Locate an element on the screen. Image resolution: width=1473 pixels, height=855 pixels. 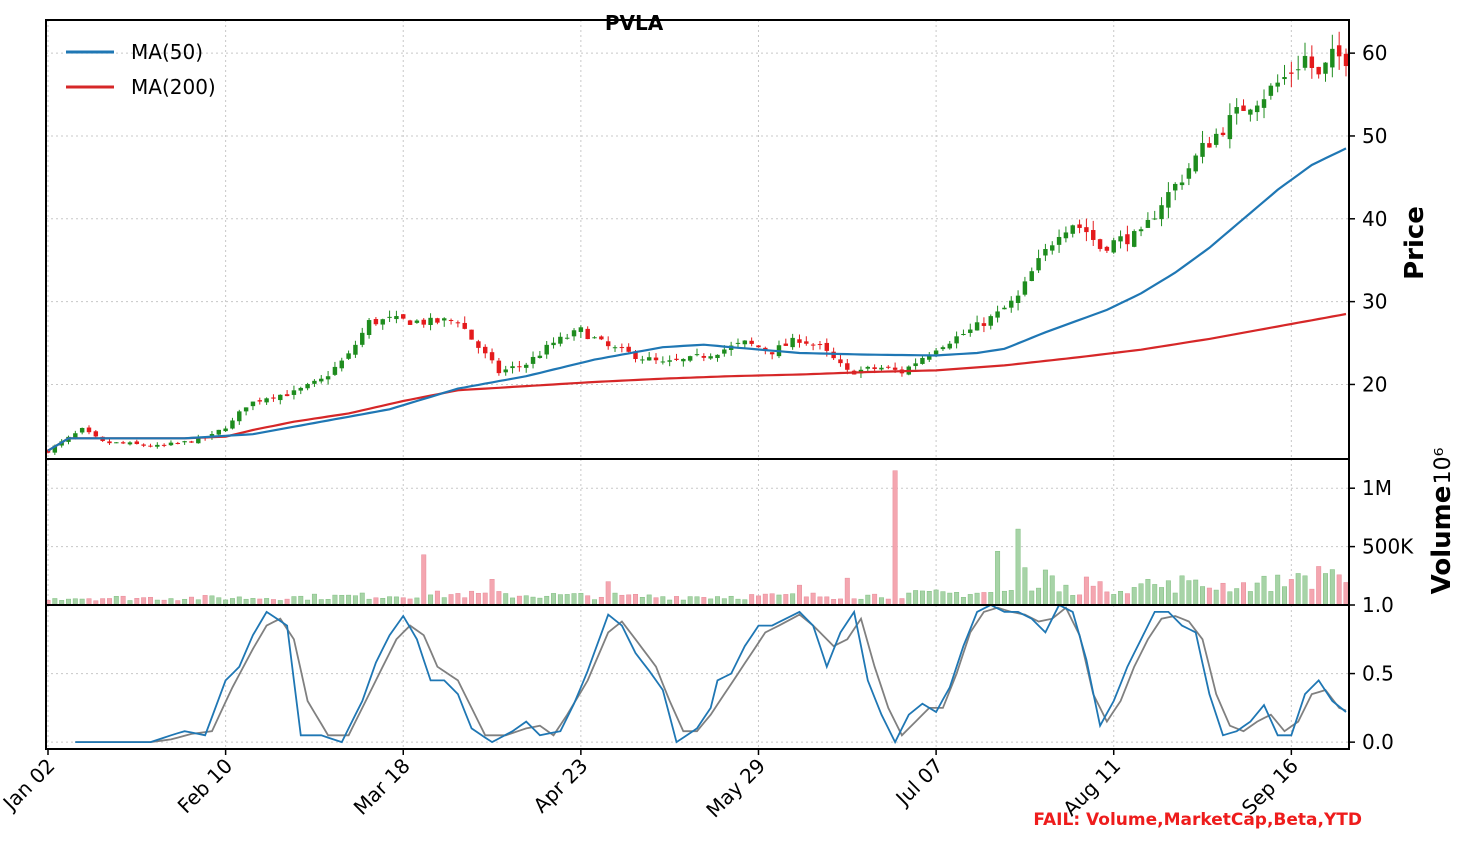
stochastic-k-line is located at coordinates (711, 674).